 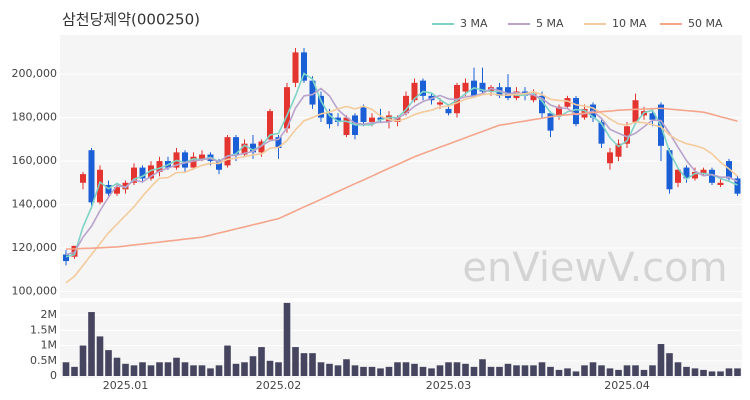 I want to click on y-tick-label: 0, so click(x=53, y=375).